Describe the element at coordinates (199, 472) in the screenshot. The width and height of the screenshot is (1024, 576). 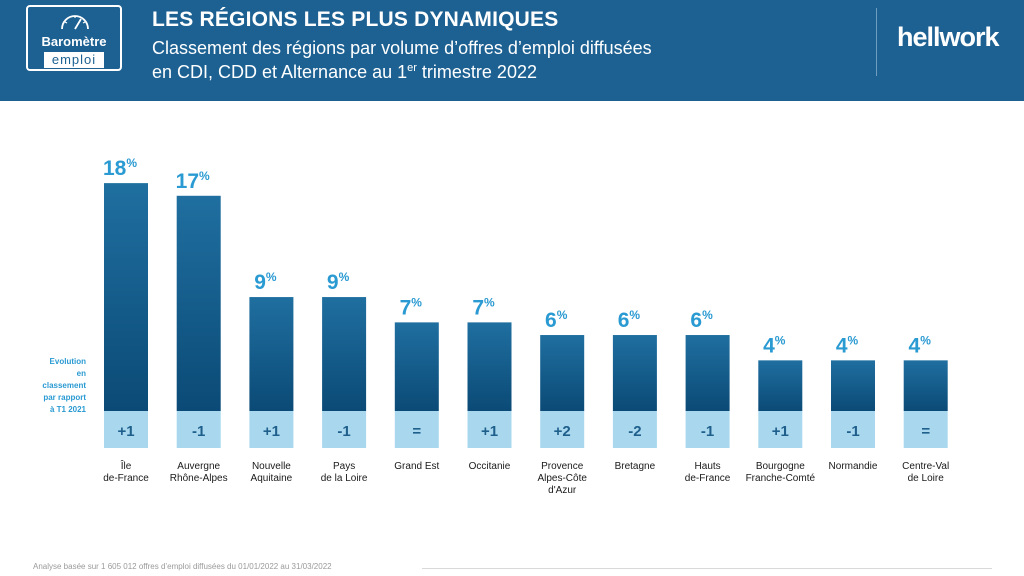
I see `category-label: Auvergne Rhône-Alpes` at that location.